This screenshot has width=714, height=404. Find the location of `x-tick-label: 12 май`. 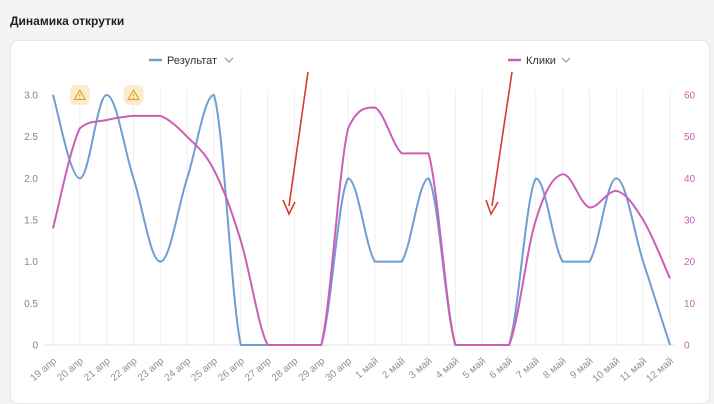

x-tick-label: 12 май is located at coordinates (660, 370).